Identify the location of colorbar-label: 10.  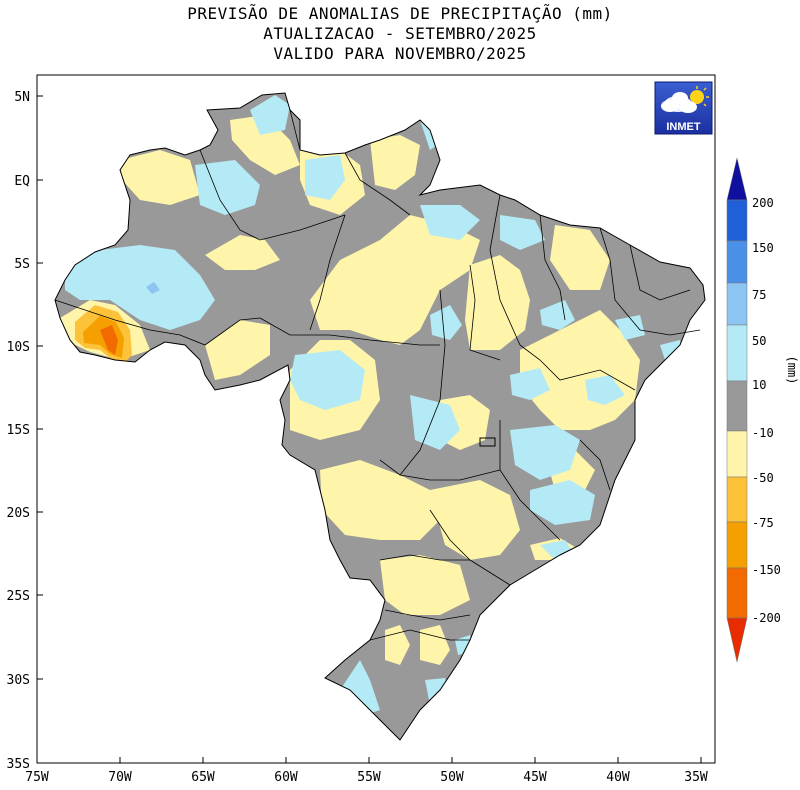
(759, 385).